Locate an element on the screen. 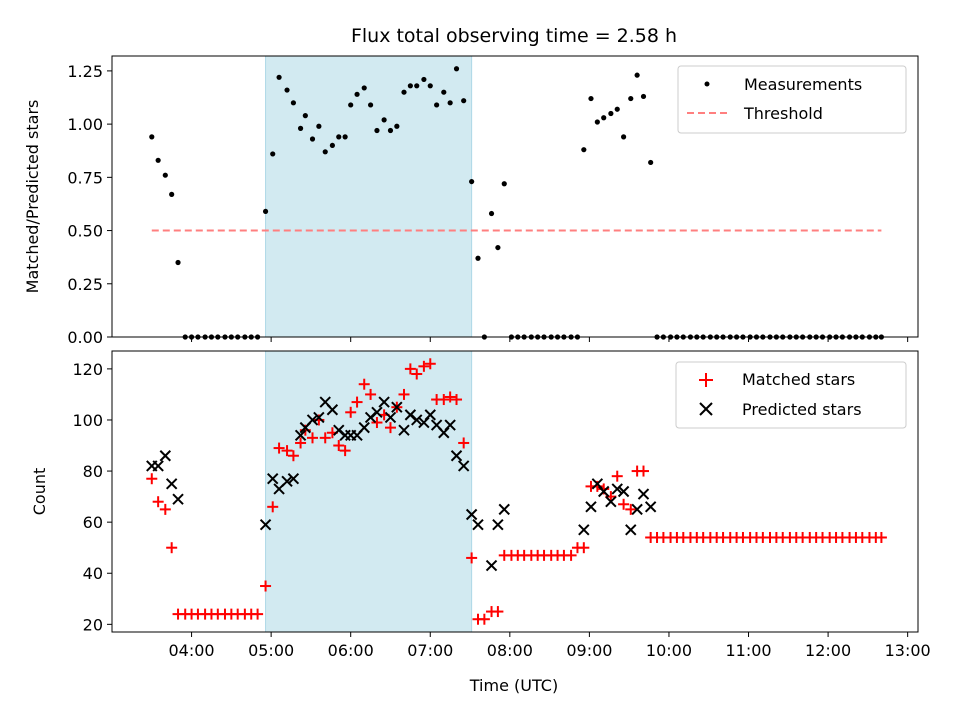  legend-matched-marker is located at coordinates (706, 380).